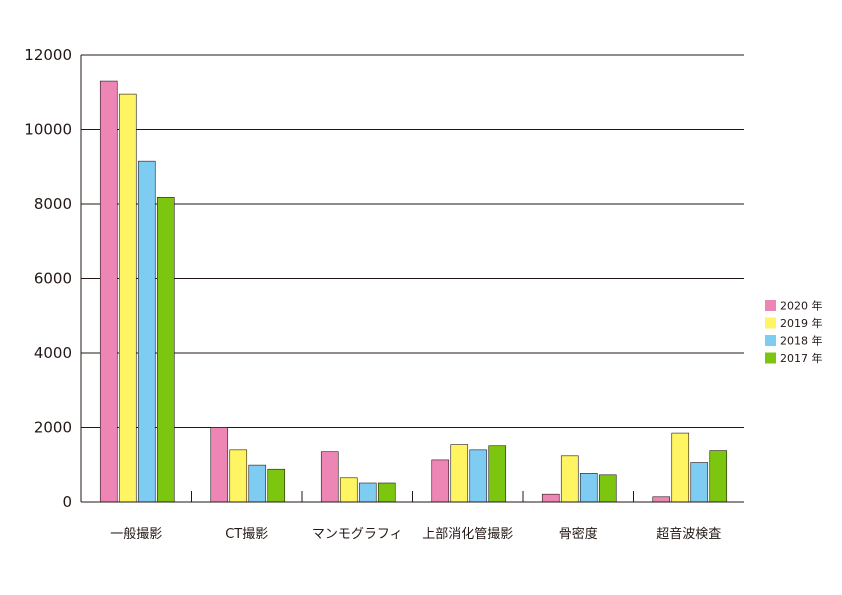  Describe the element at coordinates (53, 204) in the screenshot. I see `y-tick-label: 8000` at that location.